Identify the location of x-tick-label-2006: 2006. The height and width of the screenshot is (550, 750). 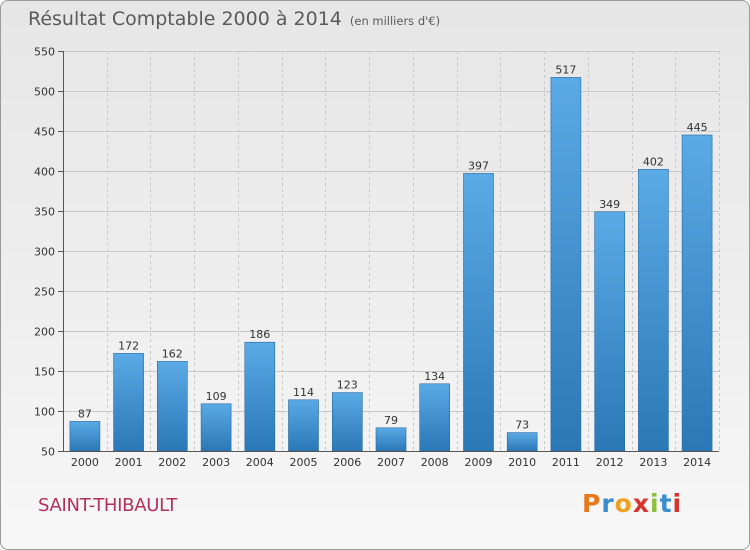
(347, 462).